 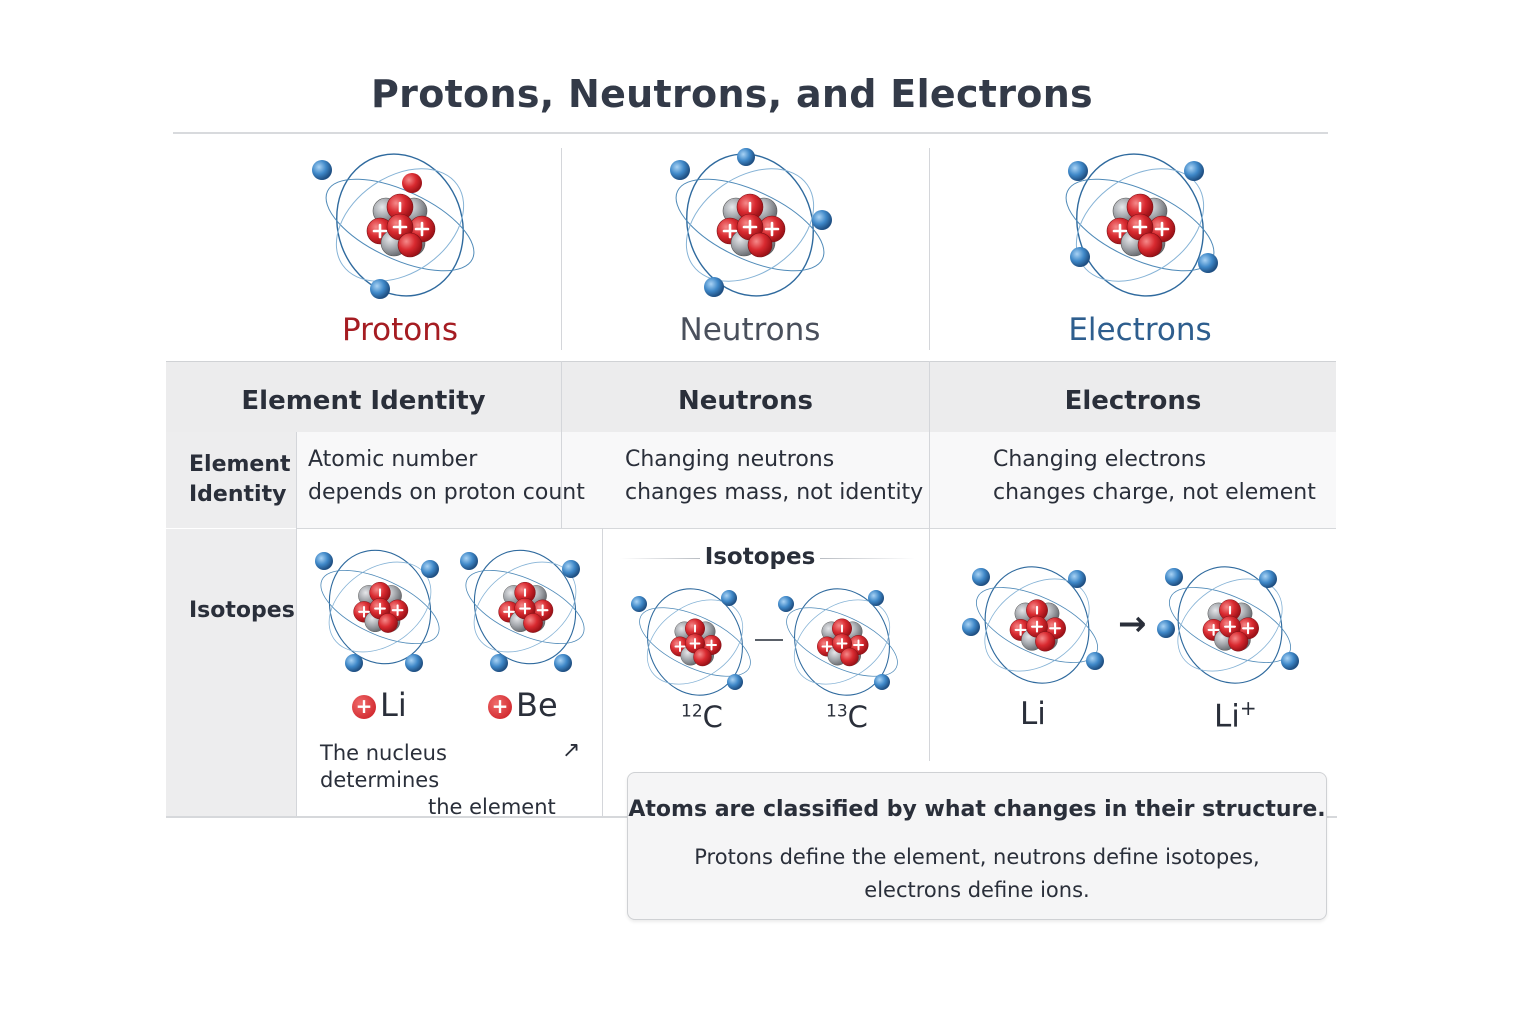 I want to click on lithium-atom-icon, so click(x=380, y=607).